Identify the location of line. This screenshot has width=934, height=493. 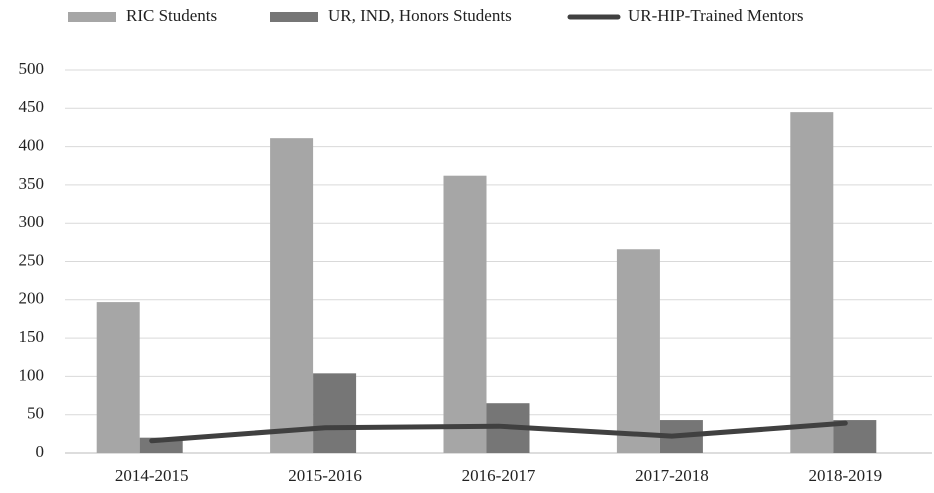
(498, 432).